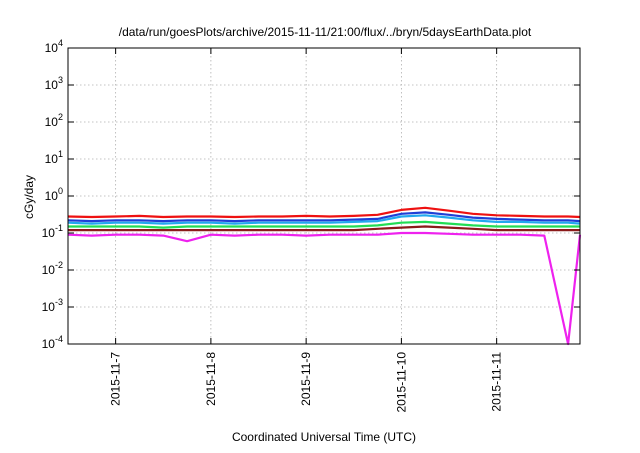  What do you see at coordinates (60, 191) in the screenshot?
I see `y-tick-label-exponent: 0` at bounding box center [60, 191].